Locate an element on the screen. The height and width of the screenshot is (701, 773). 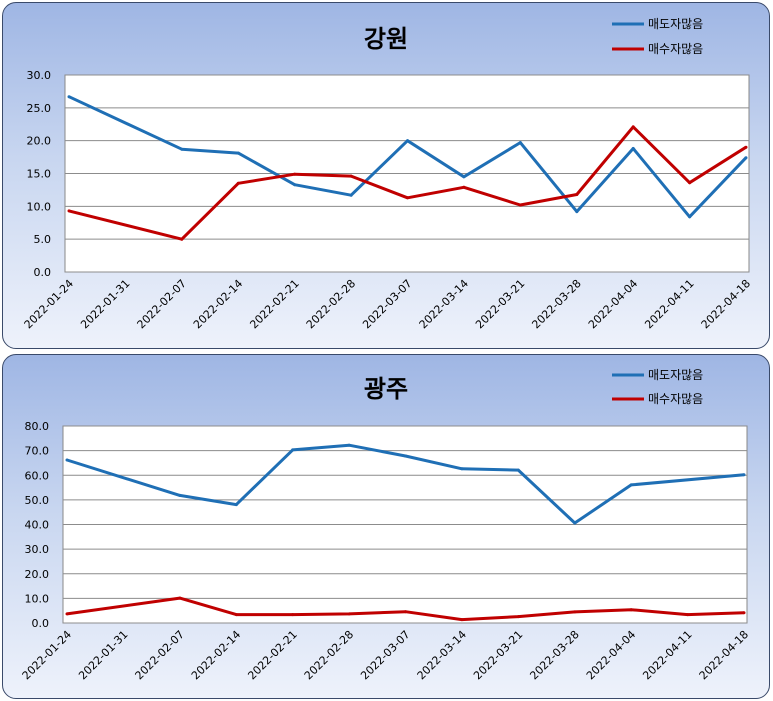
chart-title: 강원 is located at coordinates (386, 39).